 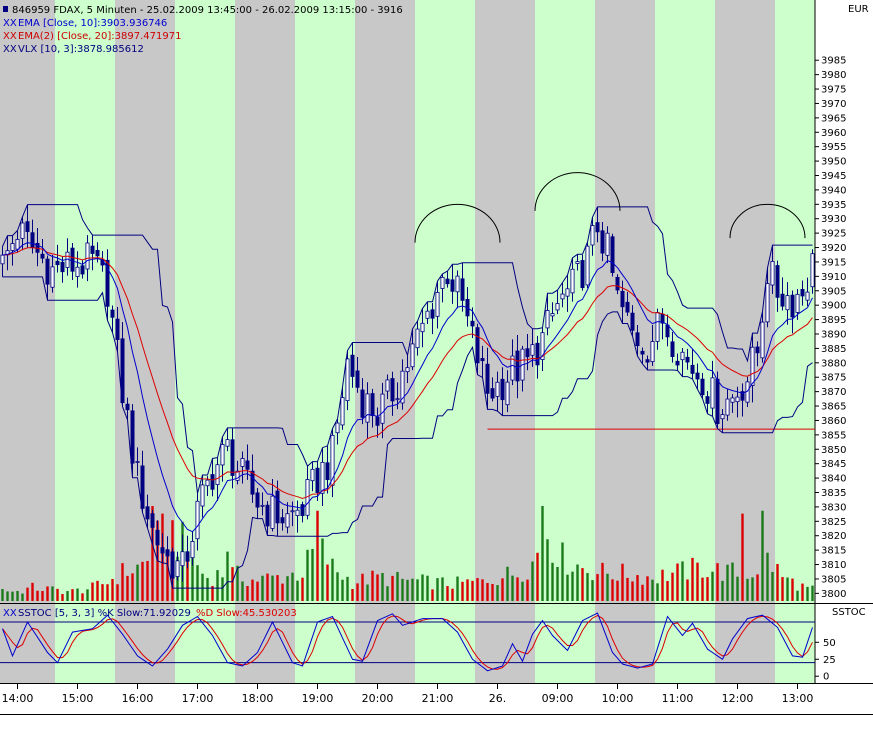 I want to click on price-tick-label: 3880, so click(x=833, y=363).